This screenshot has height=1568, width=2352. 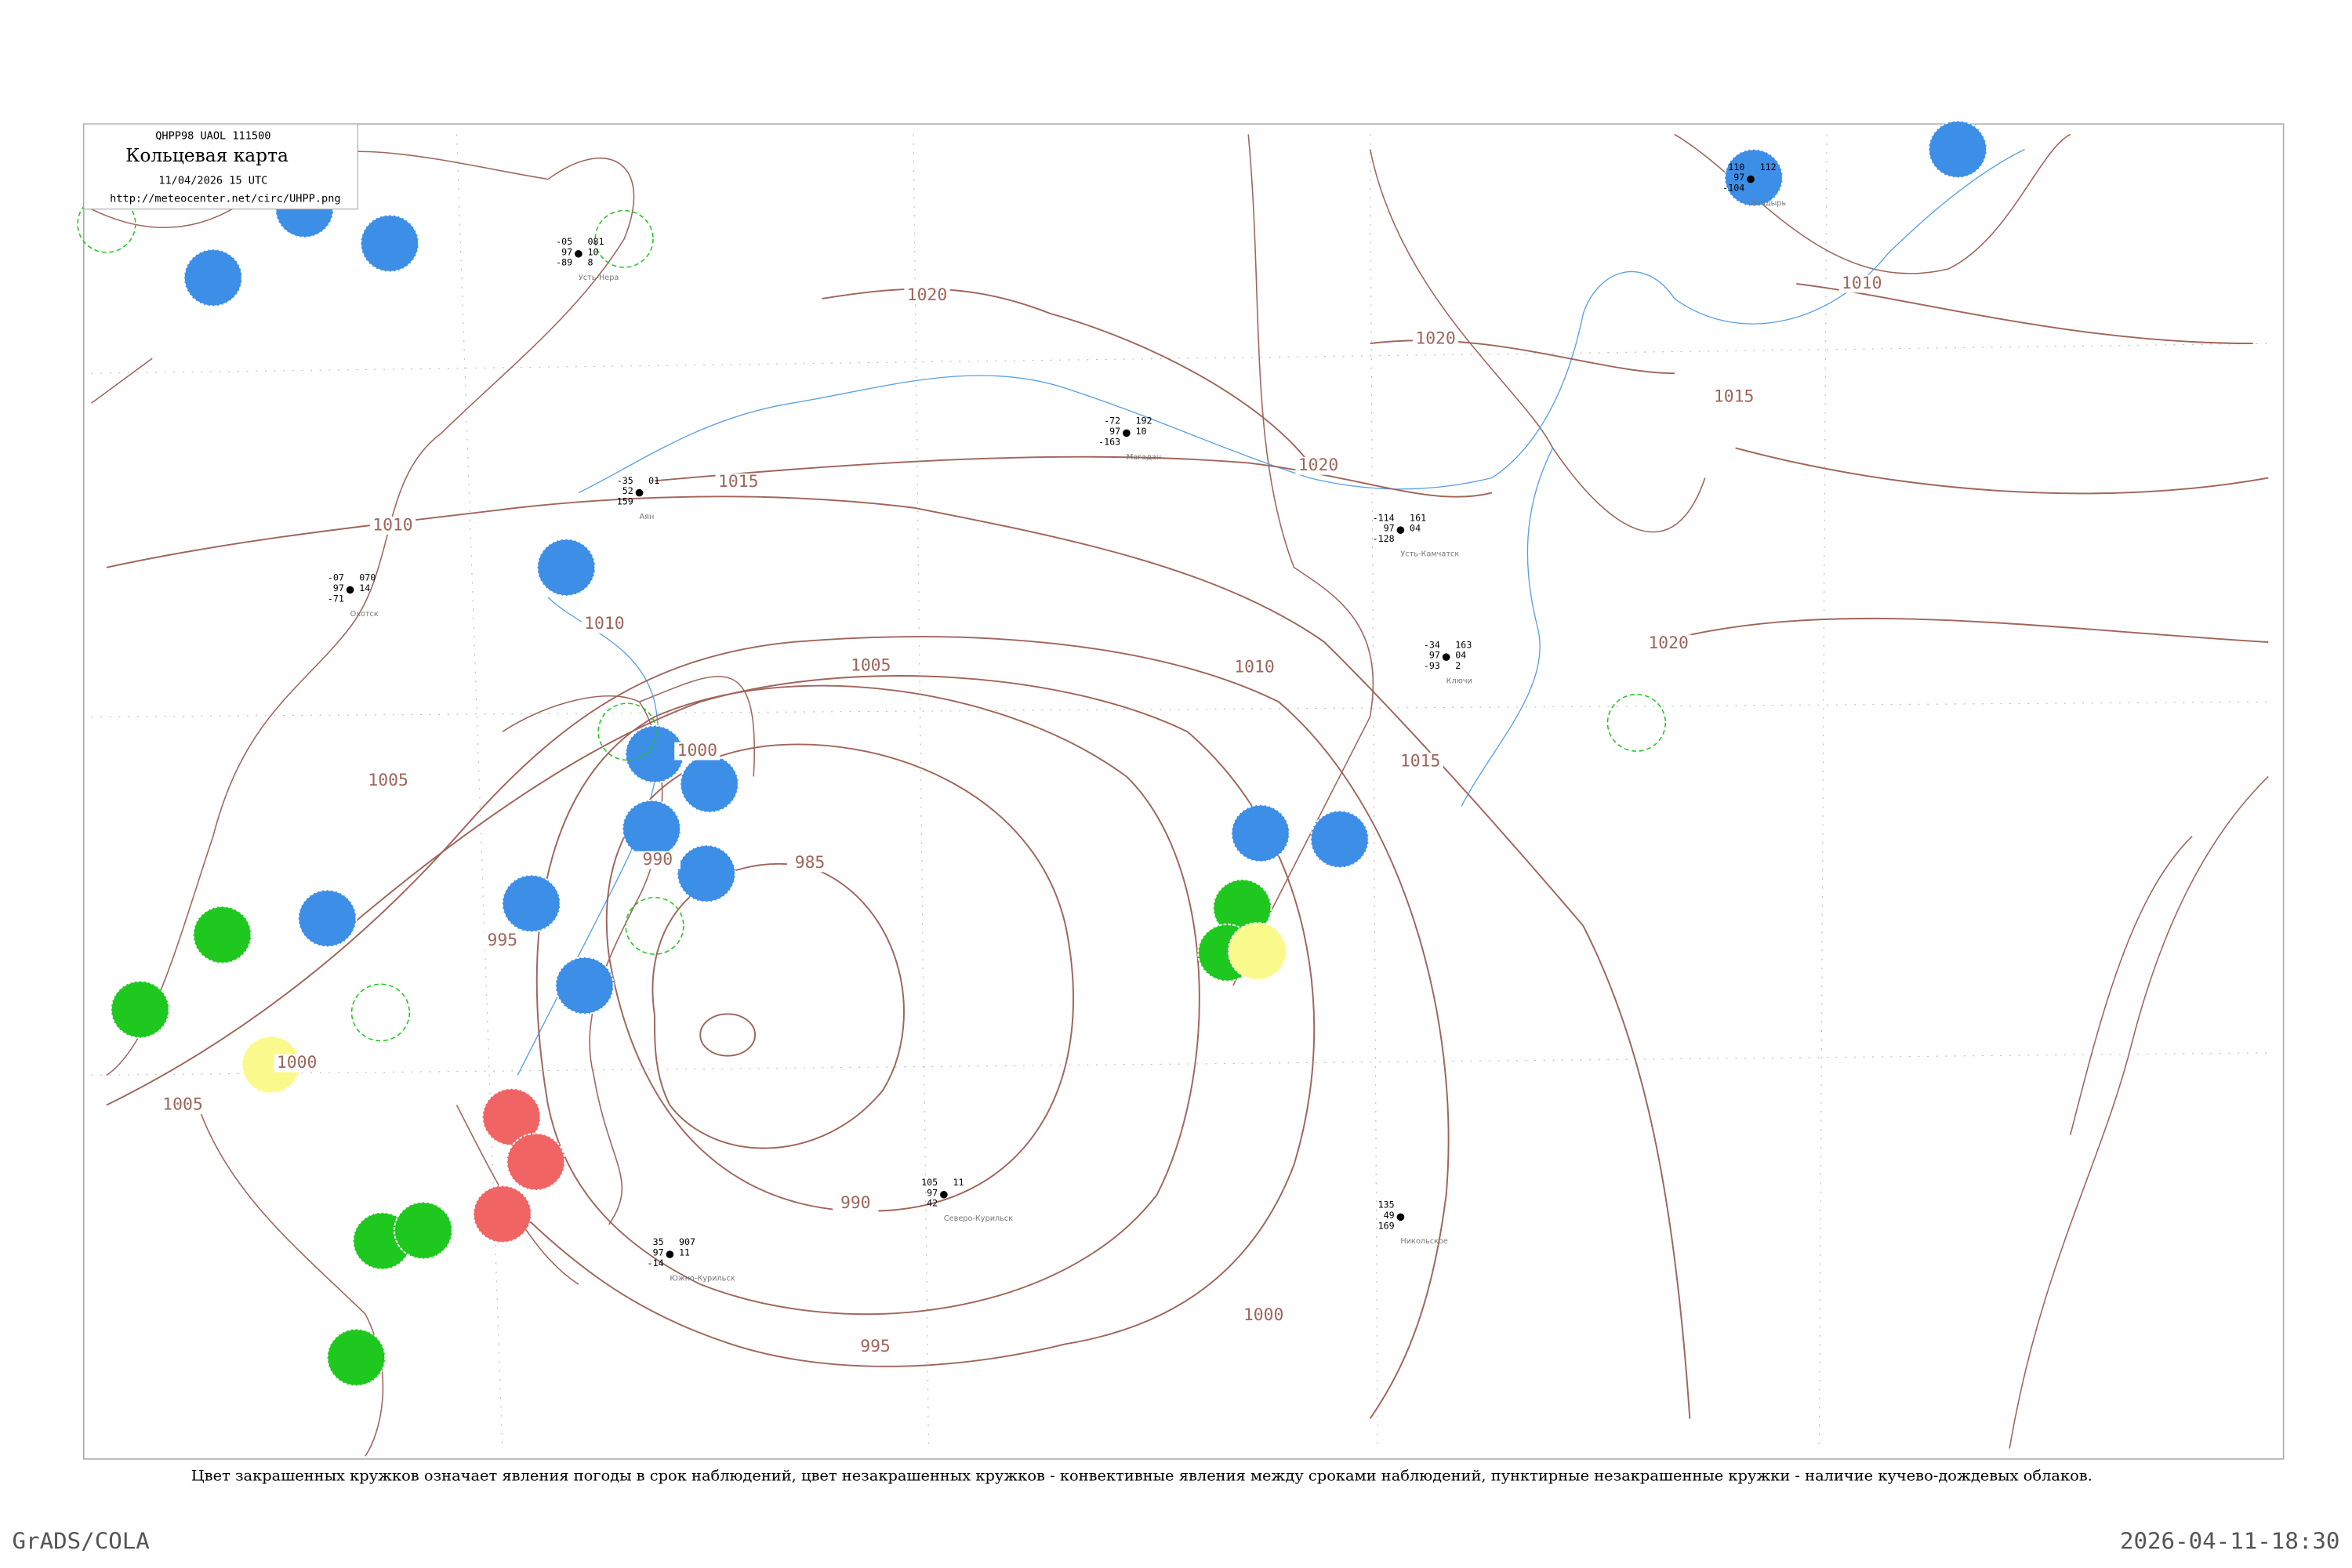 I want to click on station-value: 52, so click(x=627, y=491).